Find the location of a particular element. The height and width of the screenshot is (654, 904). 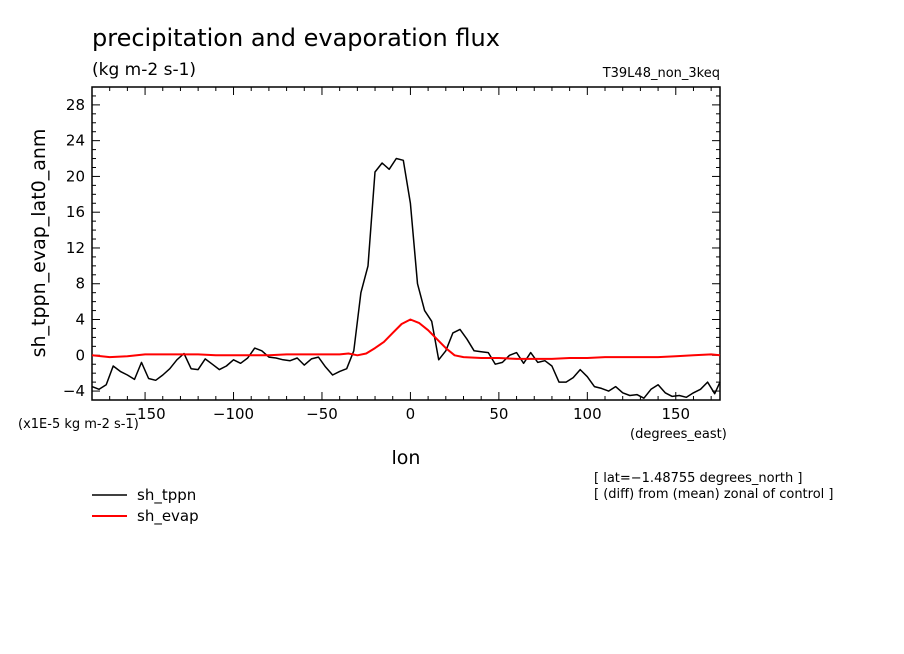

x-tick-label: 0 is located at coordinates (411, 414).